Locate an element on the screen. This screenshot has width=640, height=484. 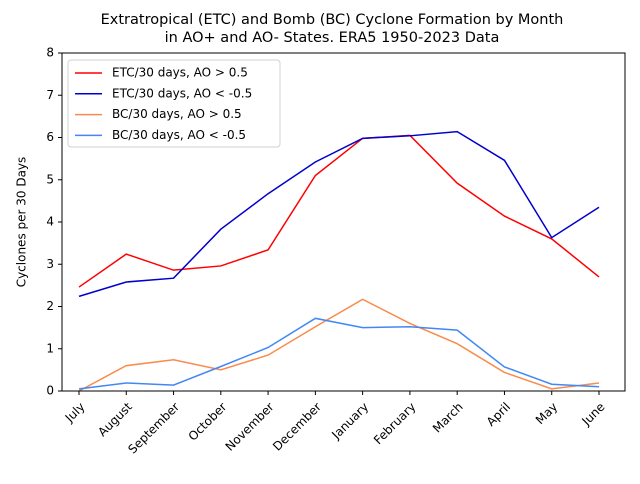
y-tick-label: 5 is located at coordinates (50, 179).